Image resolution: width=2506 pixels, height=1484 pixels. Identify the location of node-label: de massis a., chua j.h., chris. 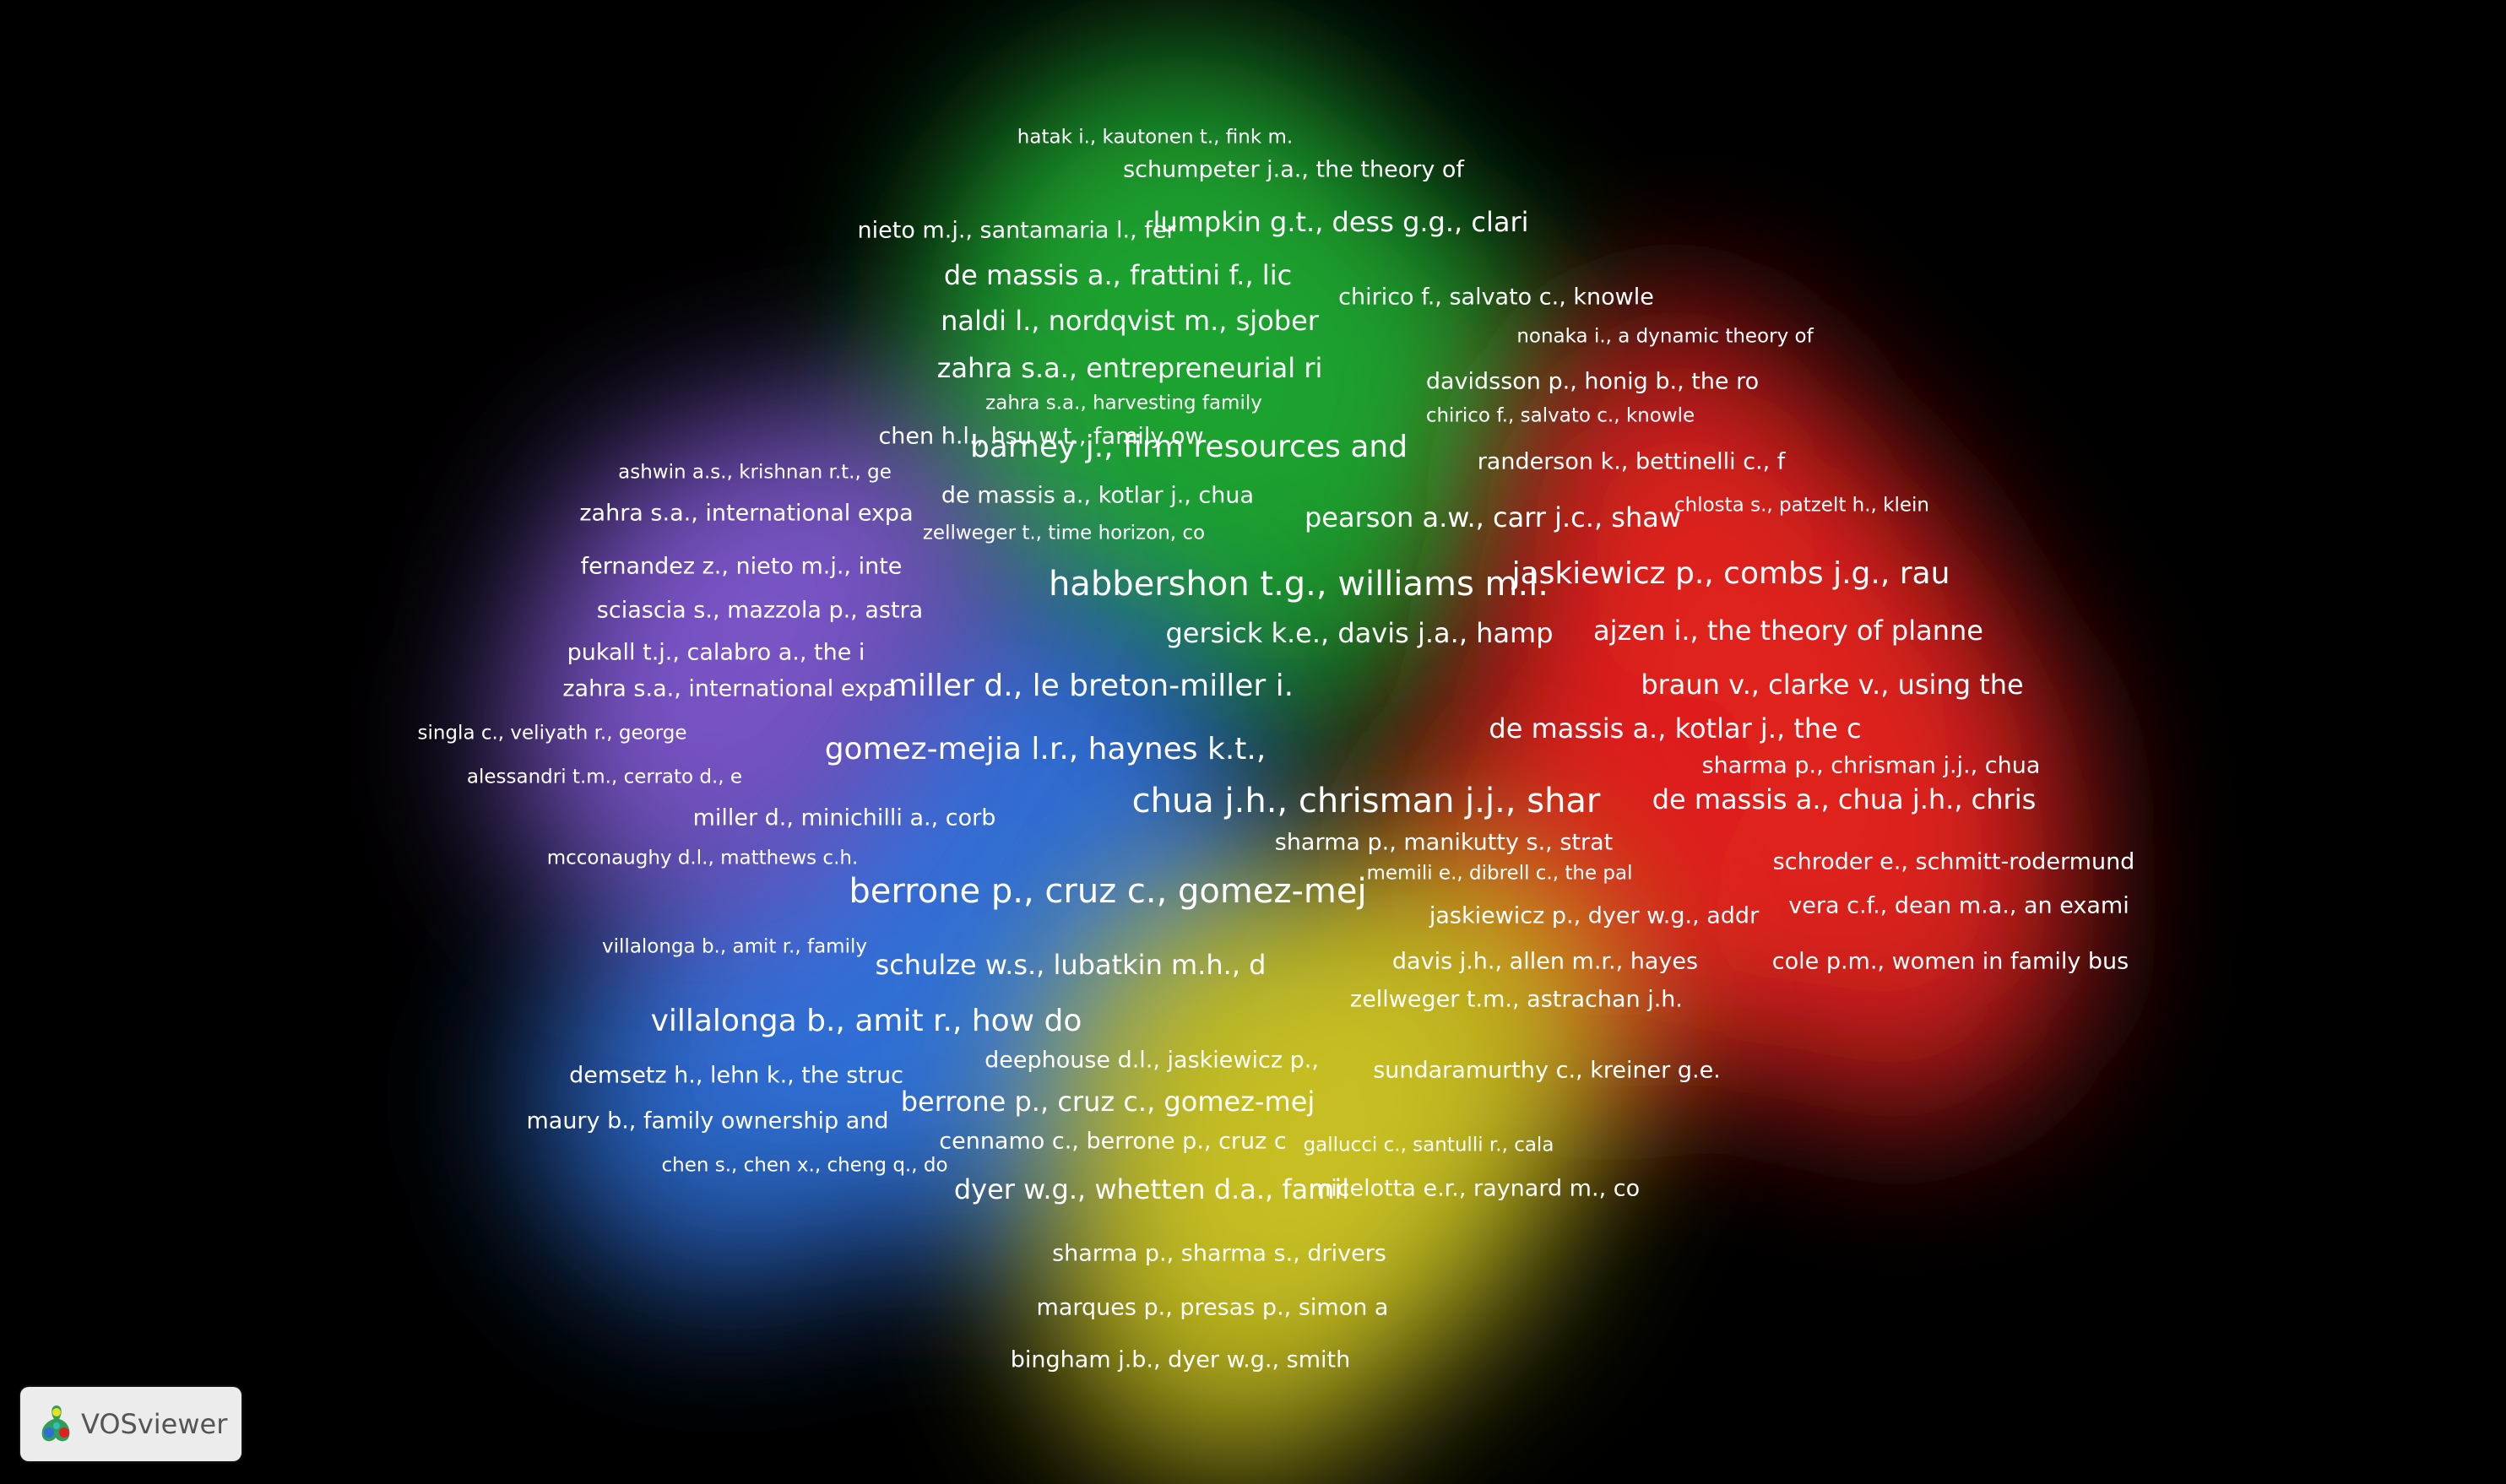
(1845, 799).